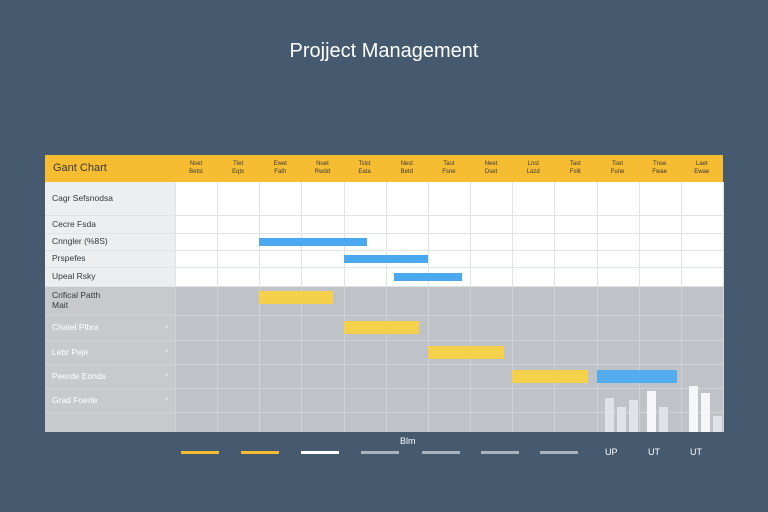 This screenshot has width=768, height=512. What do you see at coordinates (491, 172) in the screenshot?
I see `column-header-line: Dset` at bounding box center [491, 172].